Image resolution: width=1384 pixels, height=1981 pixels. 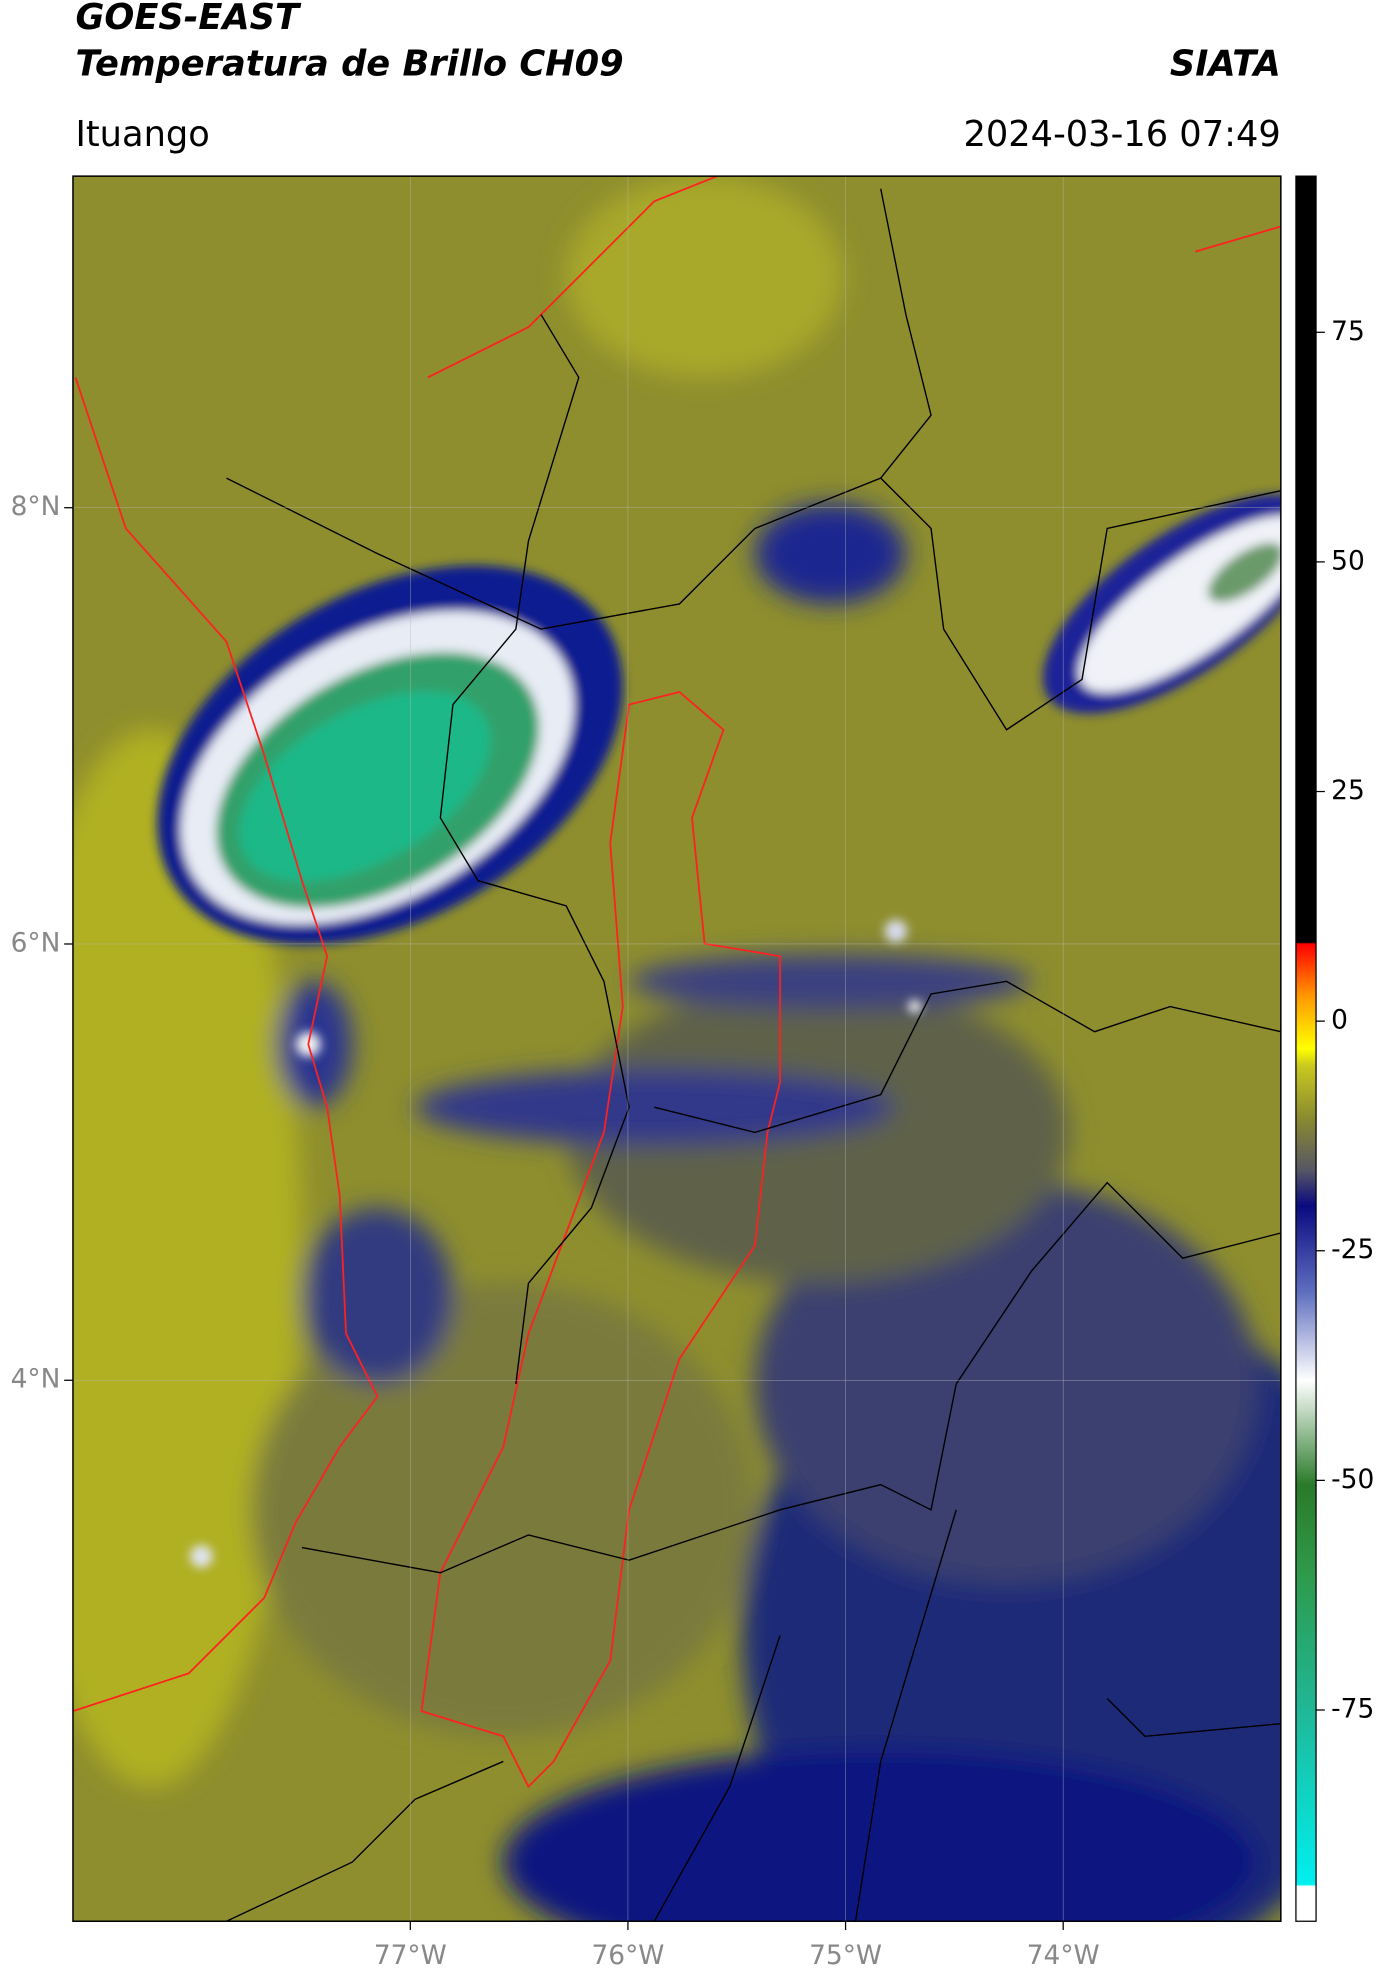 What do you see at coordinates (142, 134) in the screenshot?
I see `location: Ituango` at bounding box center [142, 134].